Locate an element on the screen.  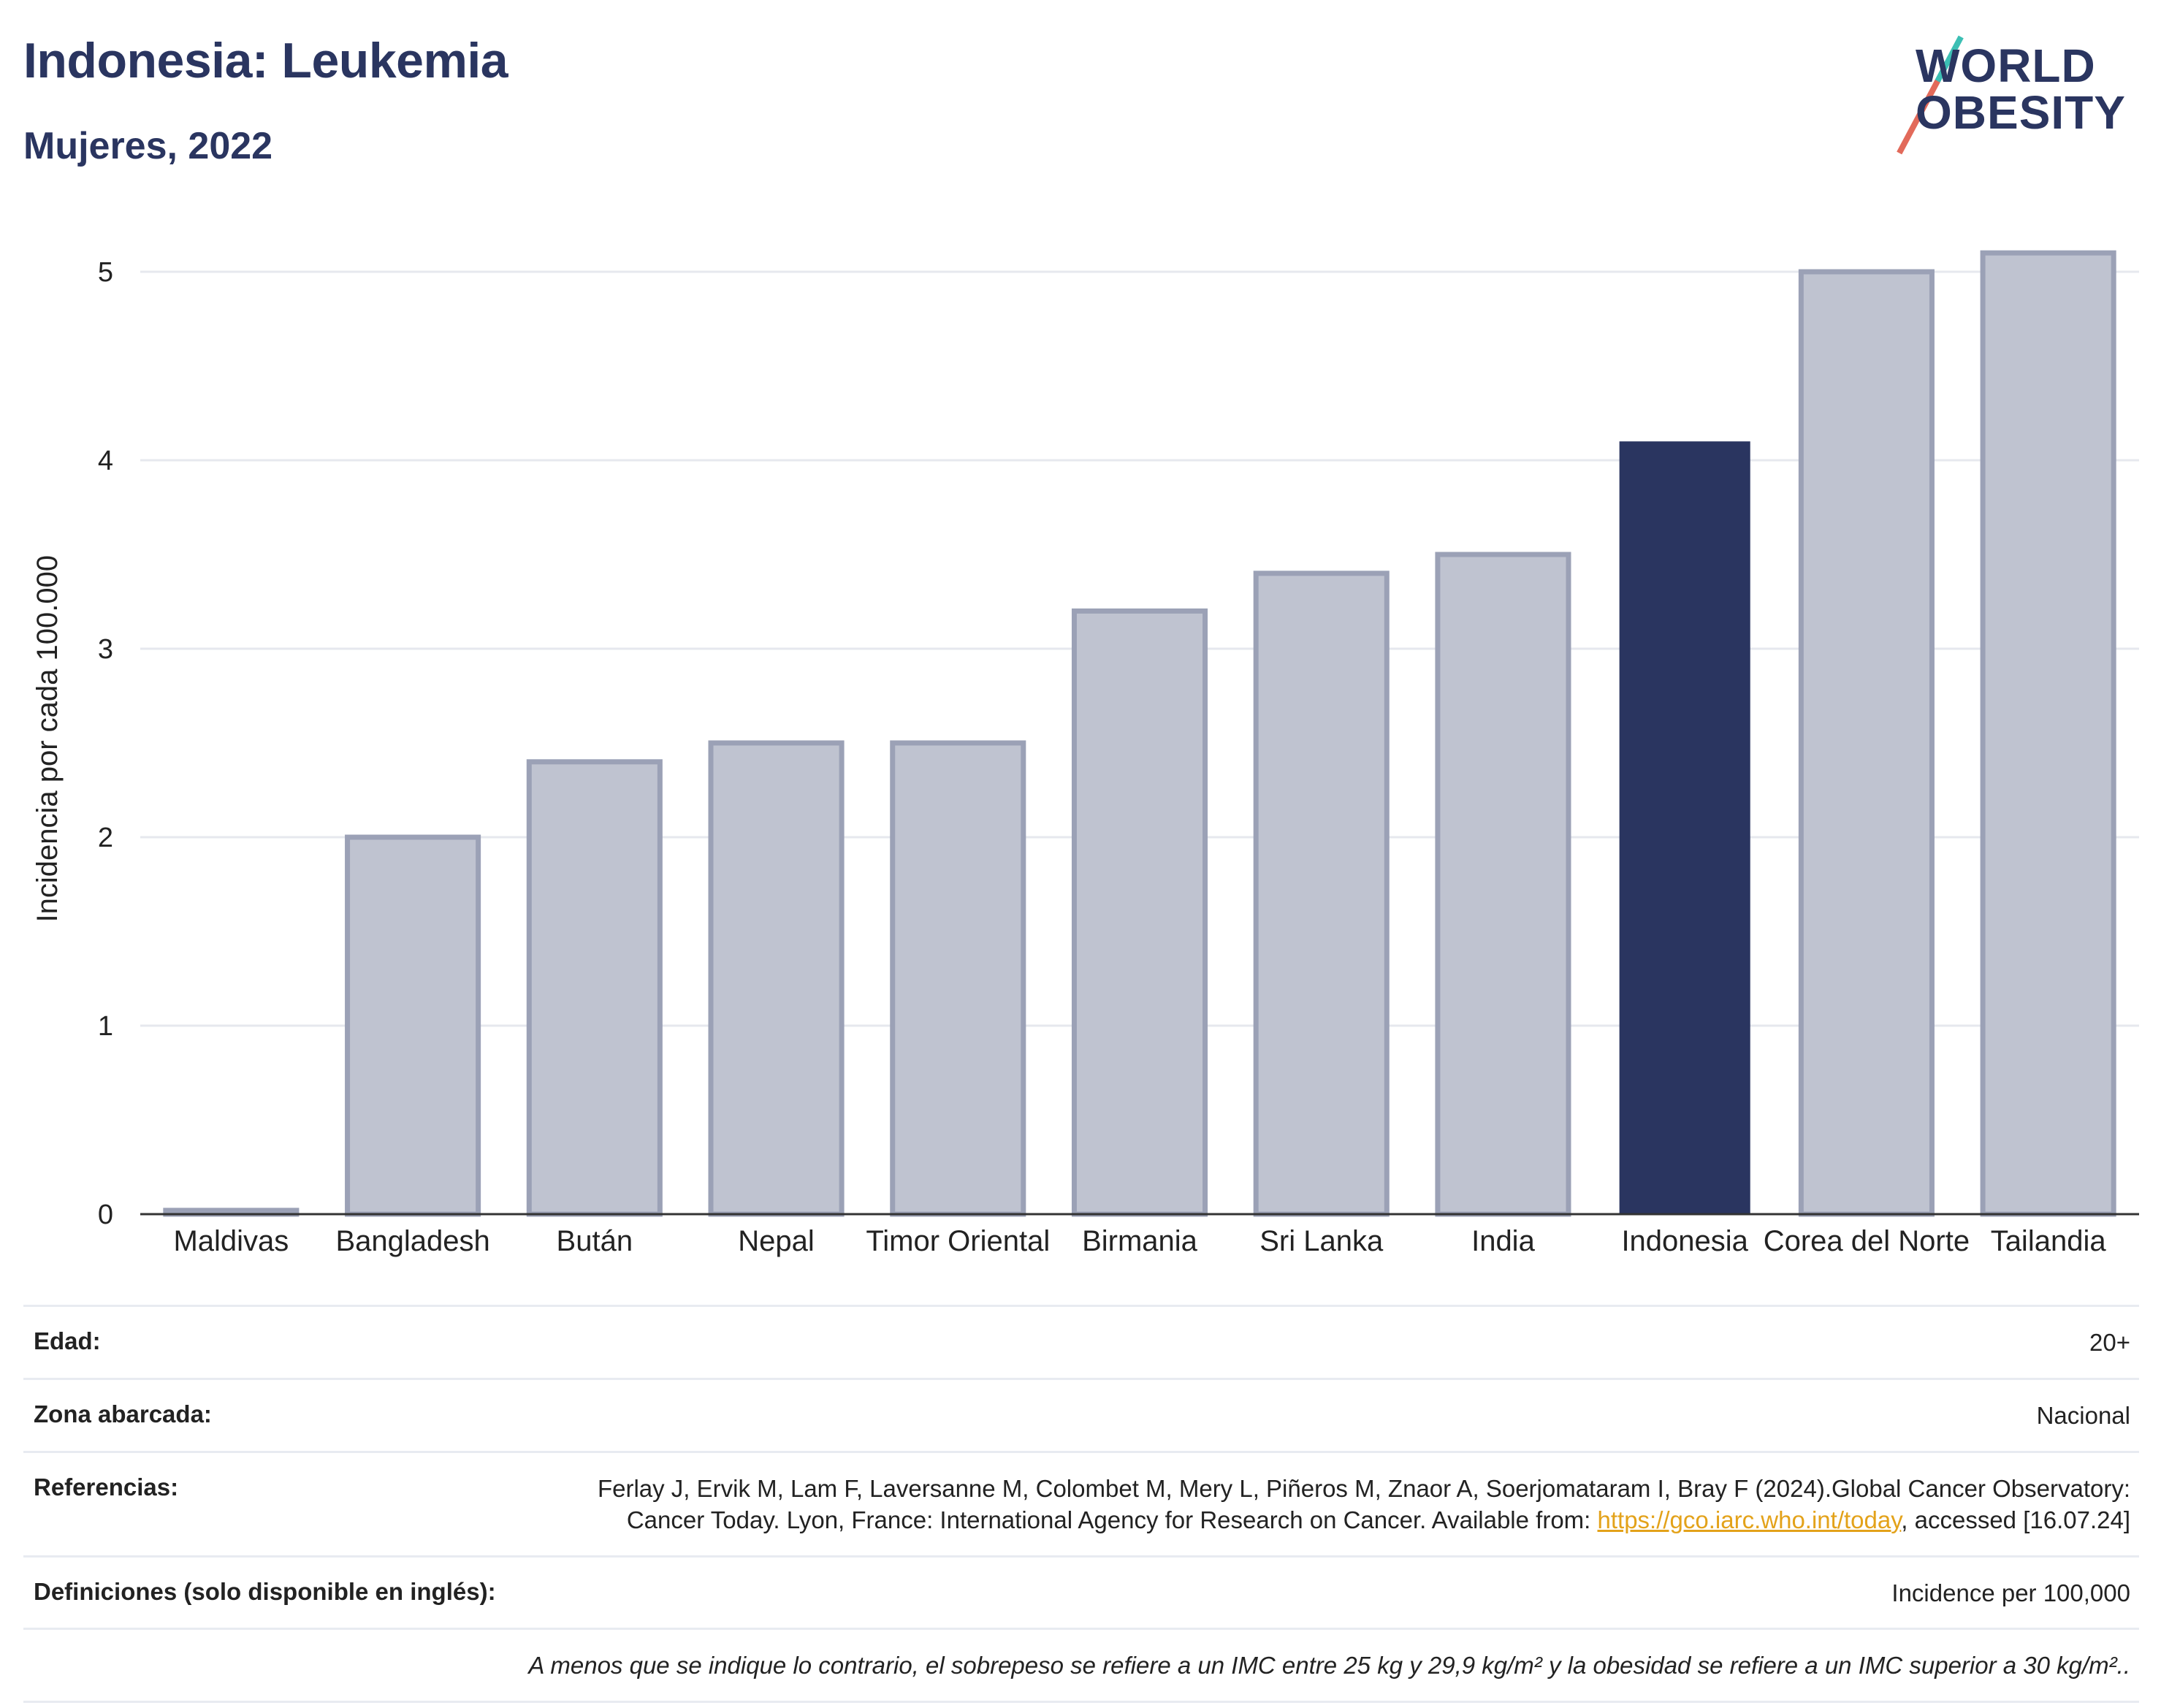
info-row-area: Zona abarcada: Nacional is located at coordinates (1081, 1414).